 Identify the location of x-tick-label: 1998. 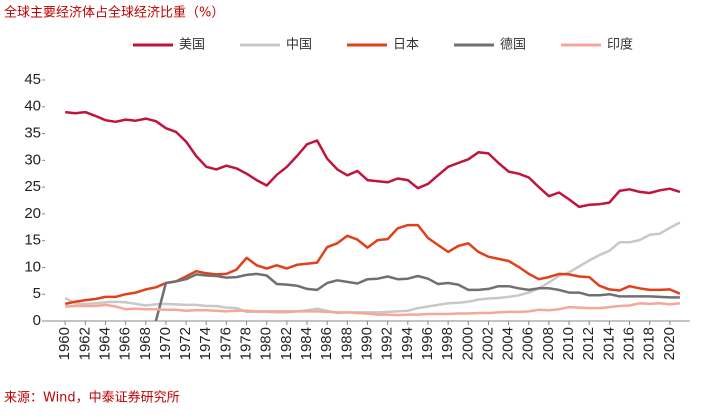
(447, 343).